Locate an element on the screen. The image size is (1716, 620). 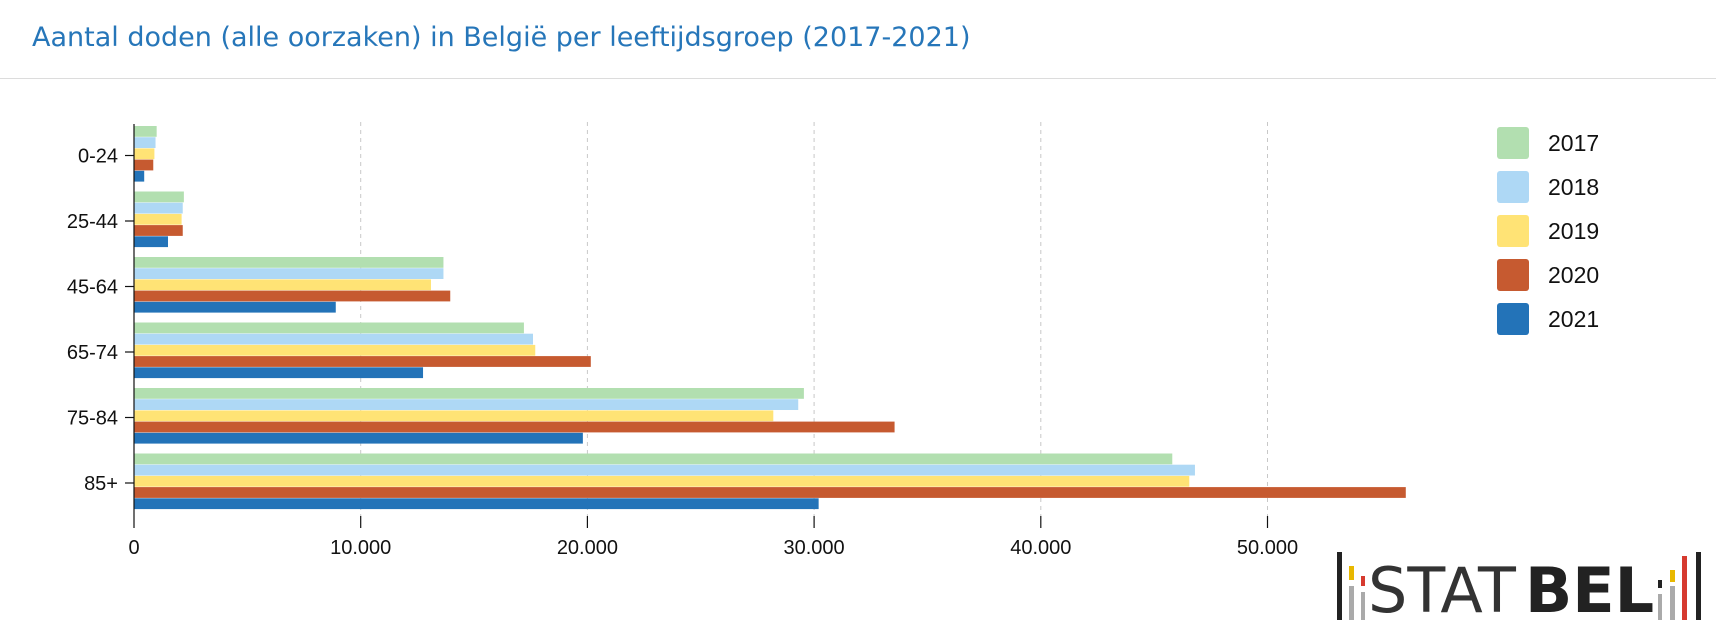
bar-85+-2019 is located at coordinates (662, 481).